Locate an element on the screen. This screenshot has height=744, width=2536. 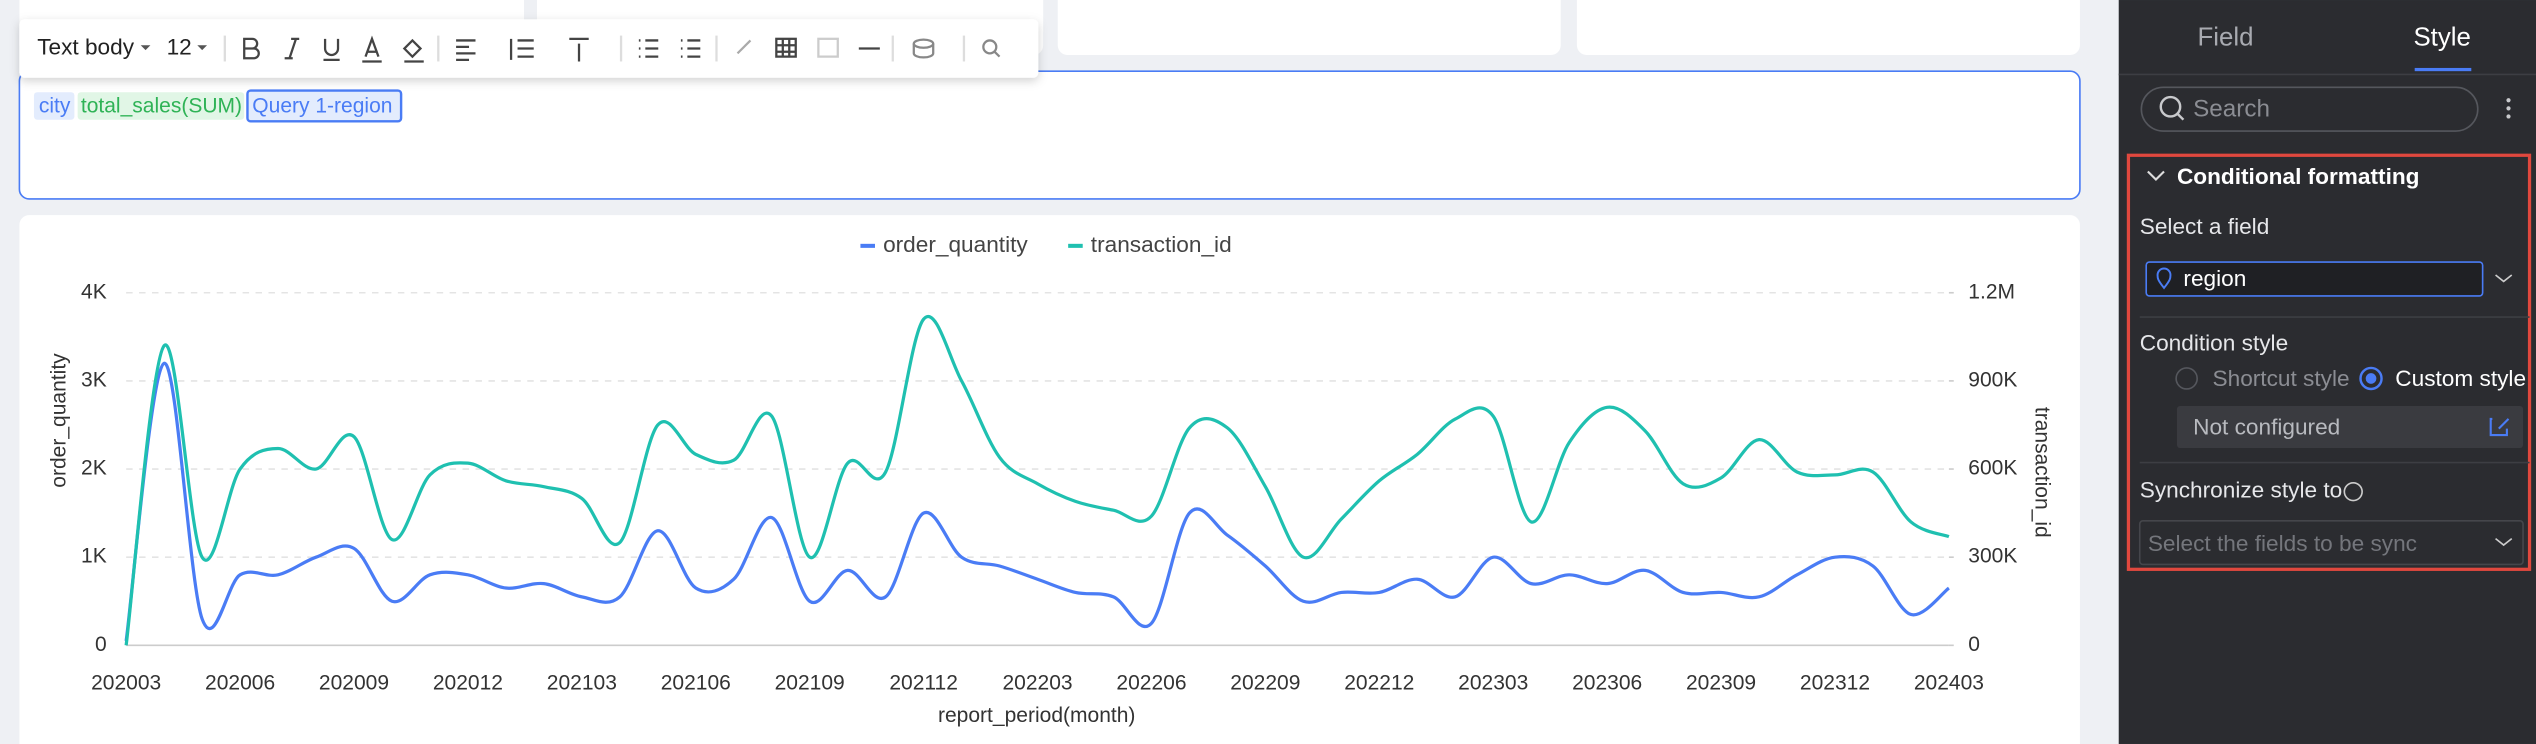
y2-tick-label: 300K is located at coordinates (1992, 556).